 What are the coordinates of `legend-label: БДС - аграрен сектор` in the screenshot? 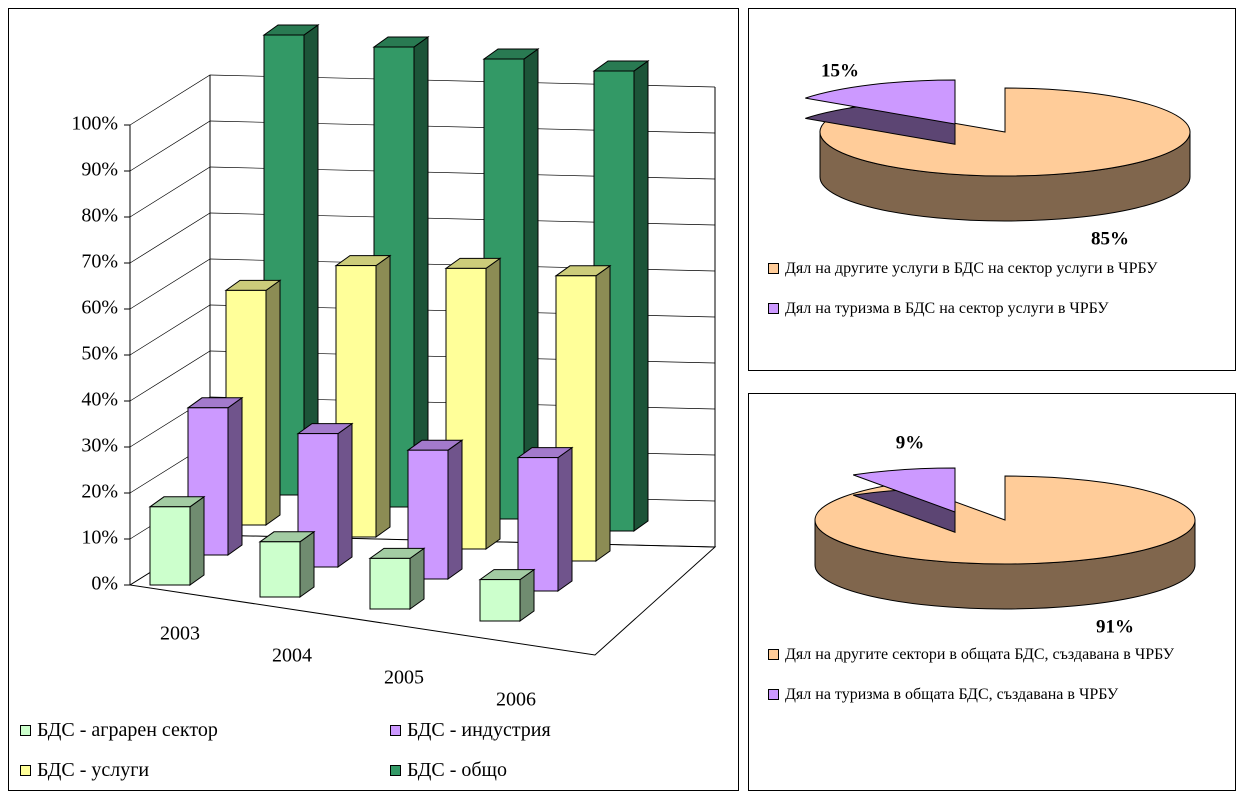 It's located at (127, 730).